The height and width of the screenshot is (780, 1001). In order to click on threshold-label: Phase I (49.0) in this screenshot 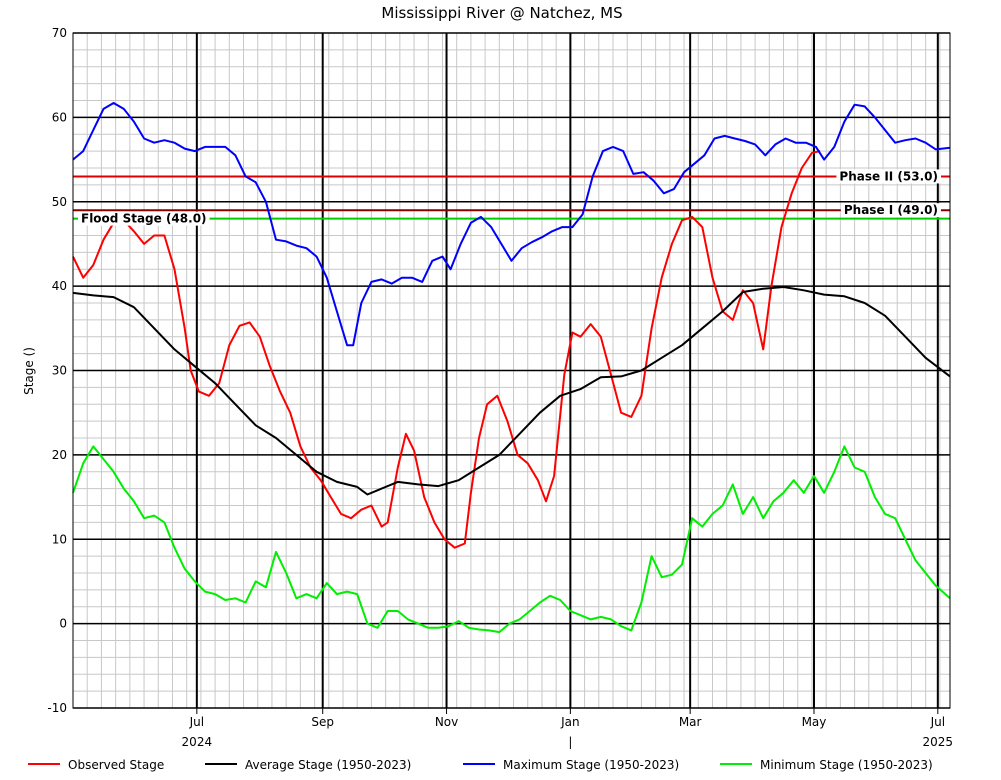, I will do `click(891, 210)`.